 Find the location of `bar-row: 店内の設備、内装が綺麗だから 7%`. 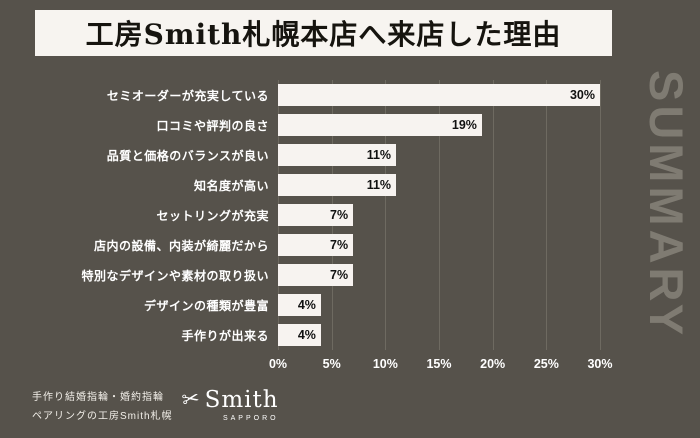

bar-row: 店内の設備、内装が綺麗だから 7% is located at coordinates (316, 245).